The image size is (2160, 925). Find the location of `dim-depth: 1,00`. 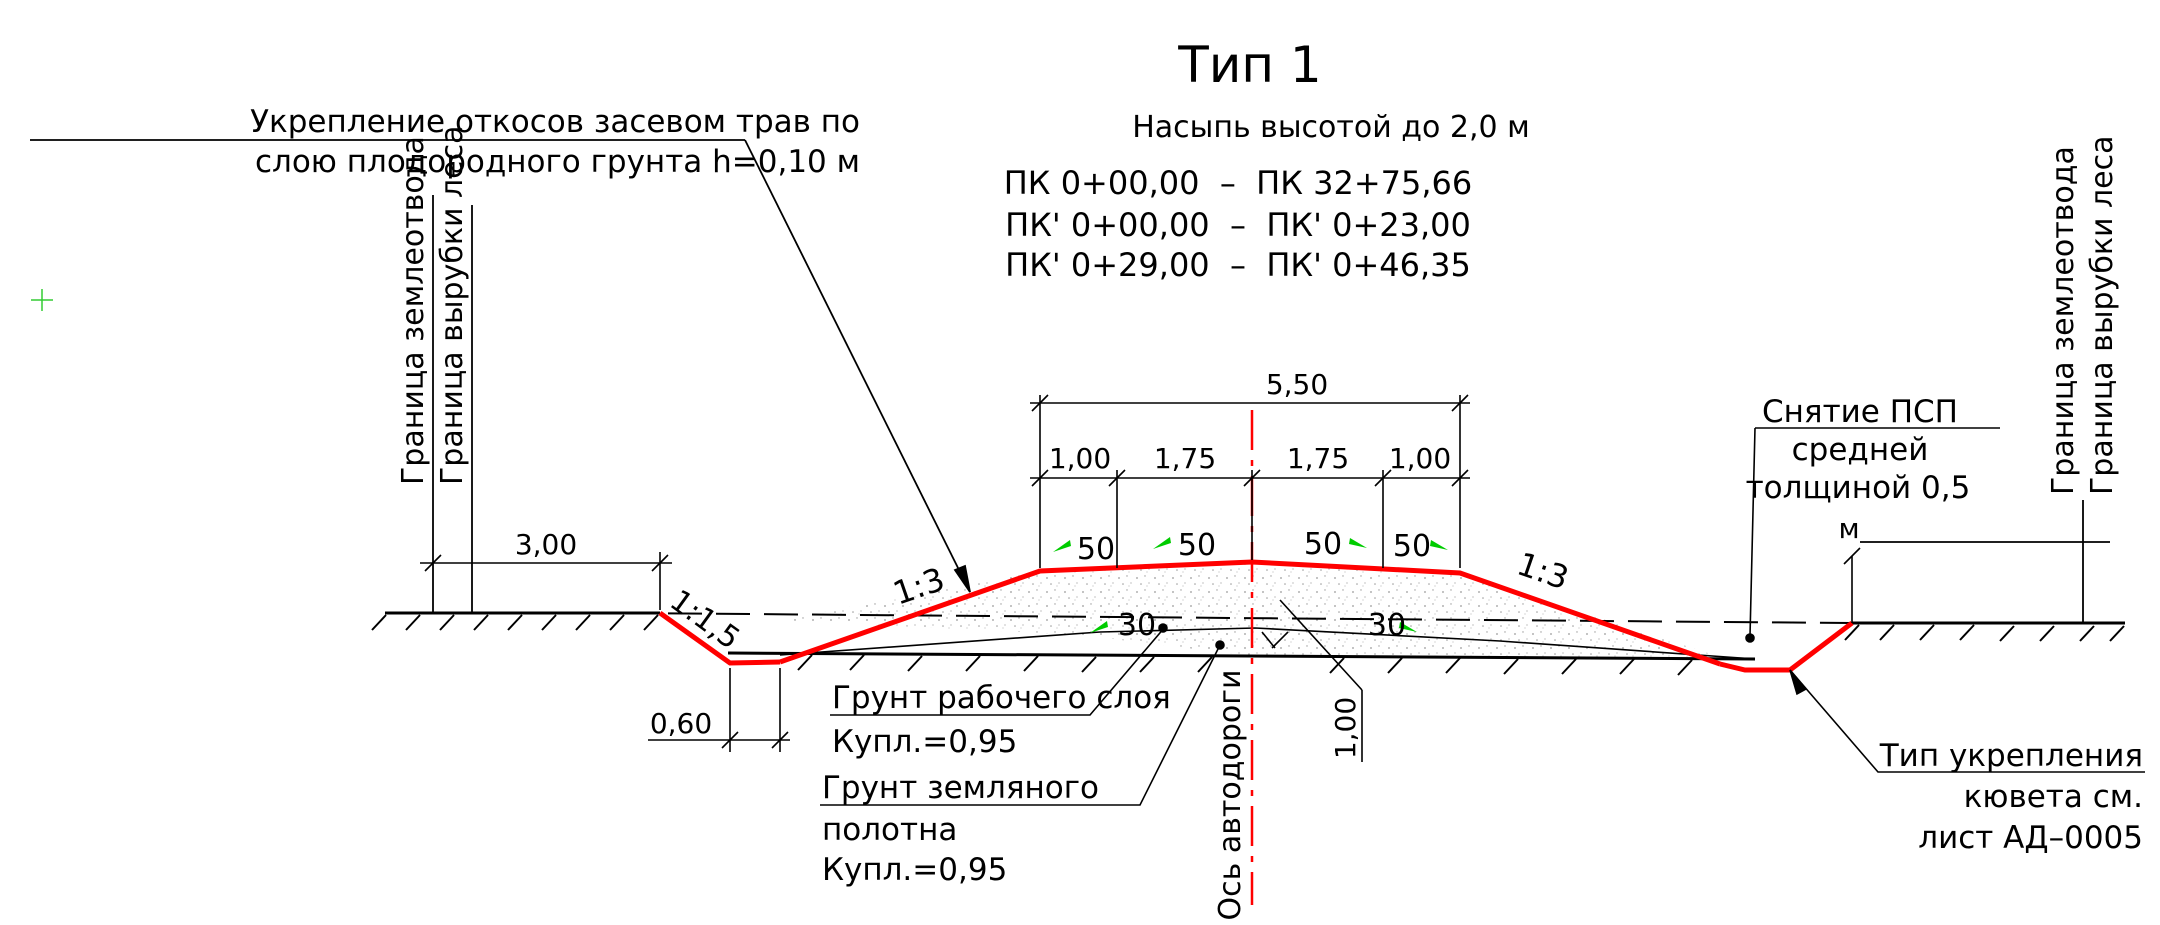

dim-depth: 1,00 is located at coordinates (1345, 728).